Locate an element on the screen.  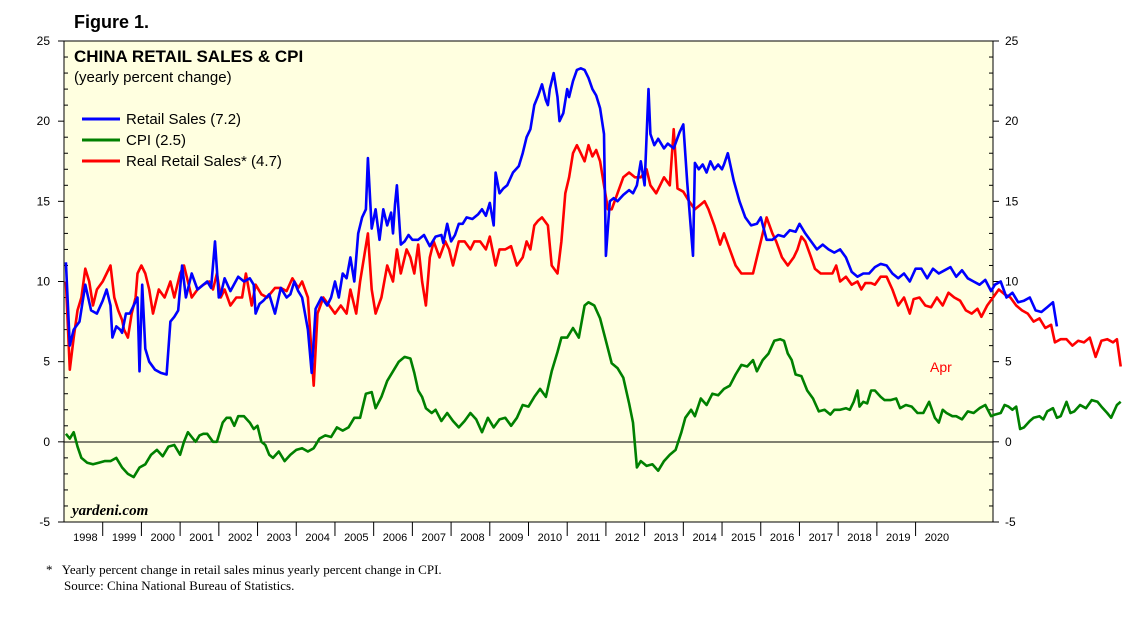
y-tick-label-left: 15 is located at coordinates (44, 201).